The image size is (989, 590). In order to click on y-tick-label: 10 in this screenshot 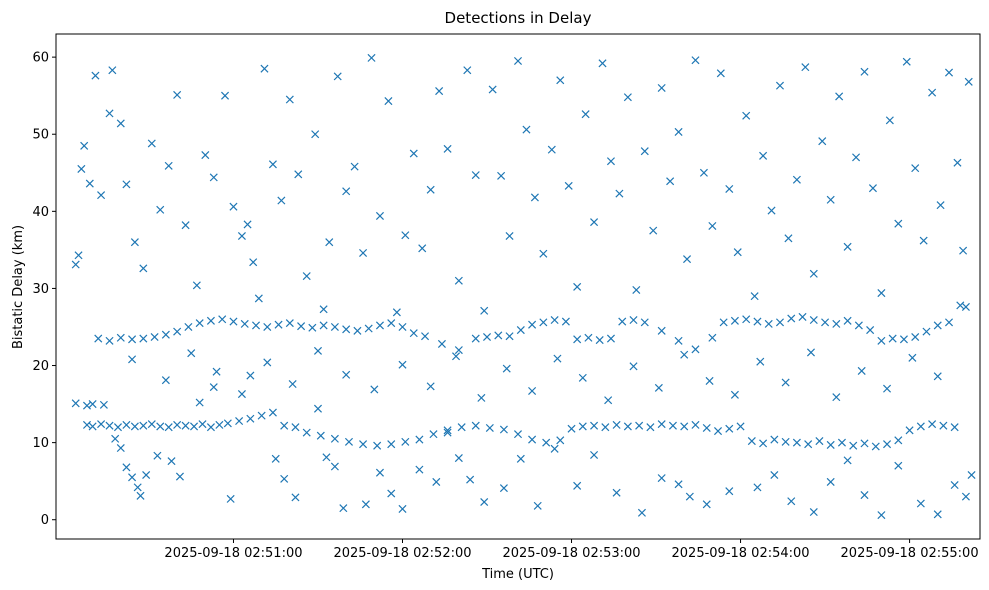, I will do `click(40, 443)`.